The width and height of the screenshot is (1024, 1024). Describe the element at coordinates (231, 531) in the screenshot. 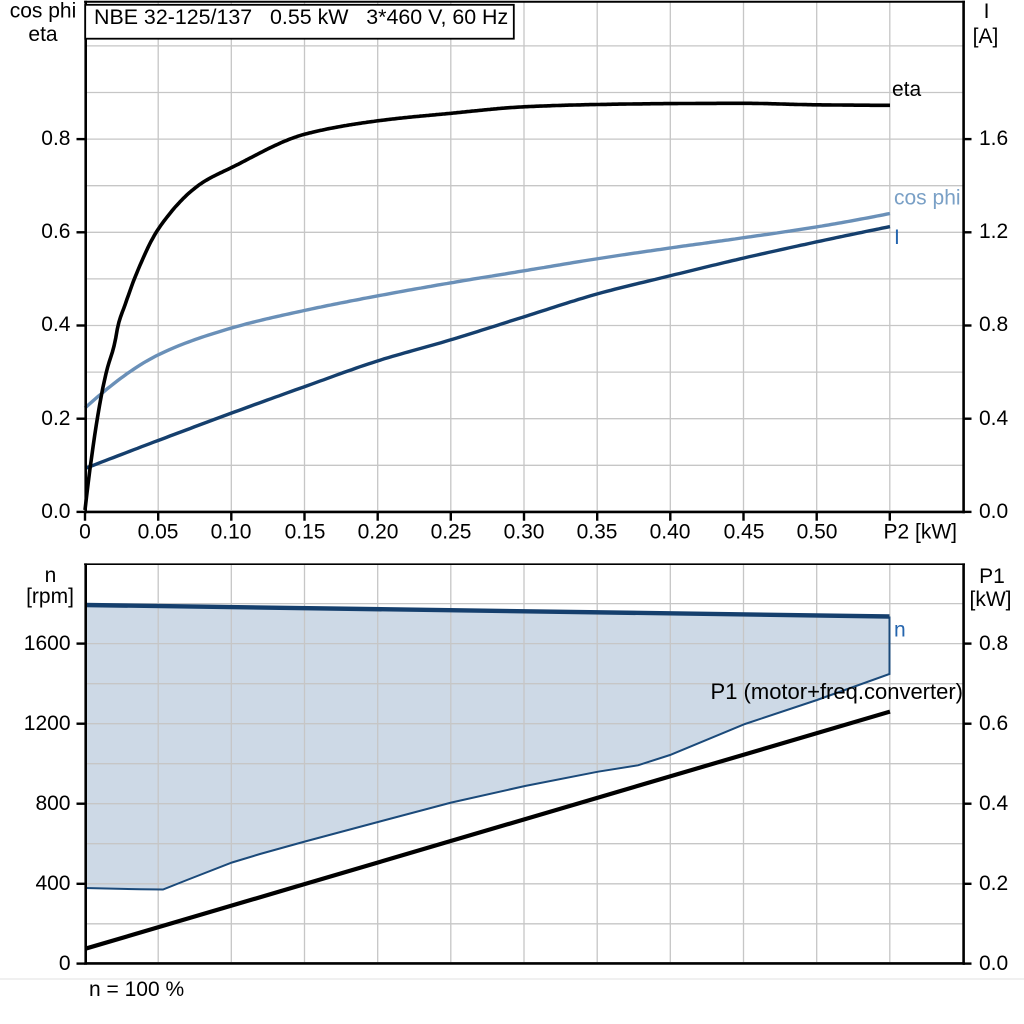

I see `svg-text: 0.10` at that location.